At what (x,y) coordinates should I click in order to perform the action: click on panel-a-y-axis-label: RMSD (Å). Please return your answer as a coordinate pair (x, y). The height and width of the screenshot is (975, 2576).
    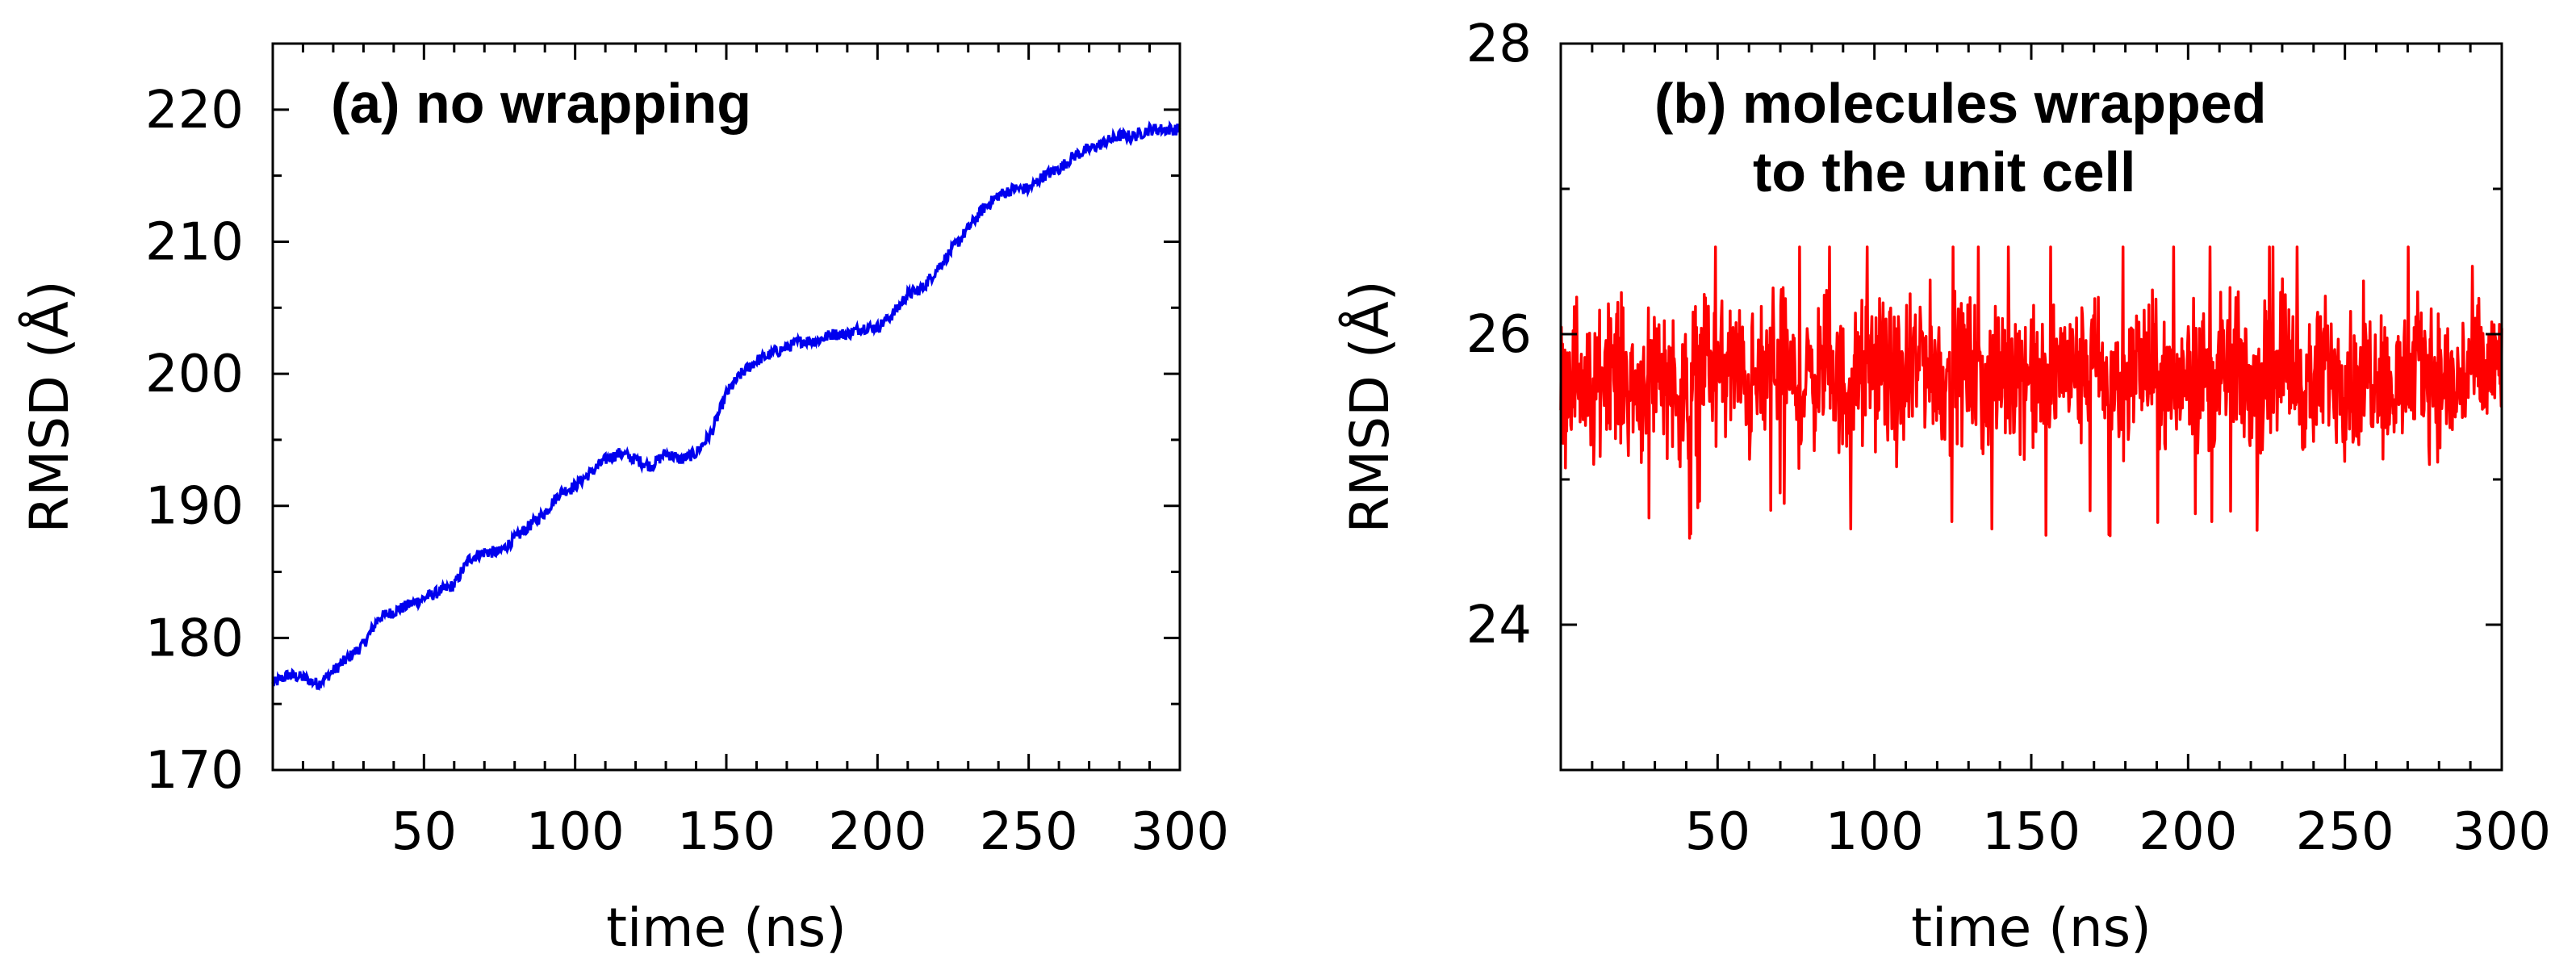
    Looking at the image, I should click on (50, 406).